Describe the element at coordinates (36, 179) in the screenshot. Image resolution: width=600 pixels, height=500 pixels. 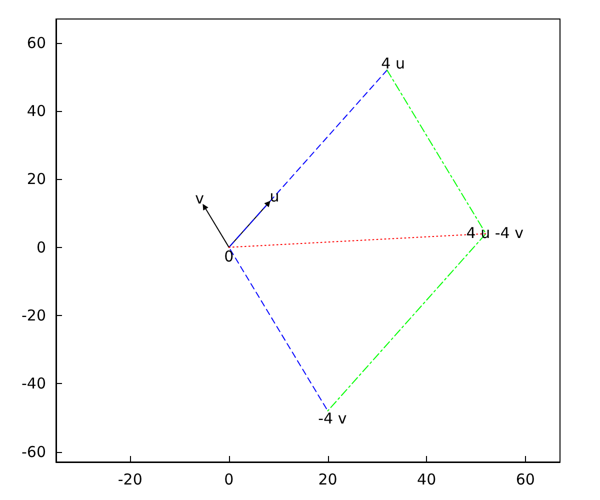
I see `y-tick-label: 20` at that location.